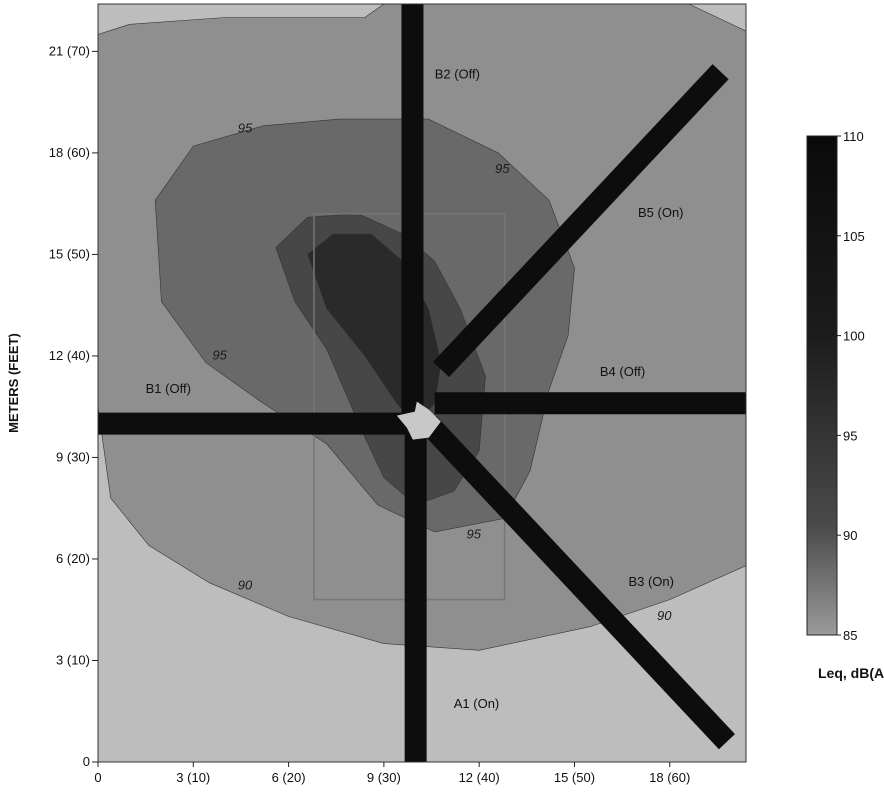 The width and height of the screenshot is (884, 797). Describe the element at coordinates (622, 371) in the screenshot. I see `arm-label: B4 (Off)` at that location.